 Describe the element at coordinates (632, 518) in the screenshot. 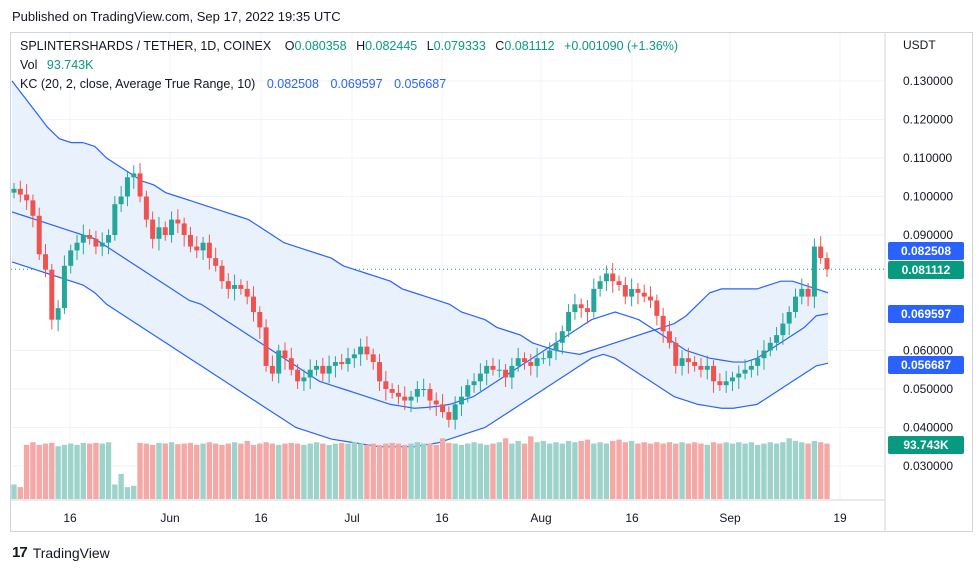

I see `x-tick-label: 16` at that location.